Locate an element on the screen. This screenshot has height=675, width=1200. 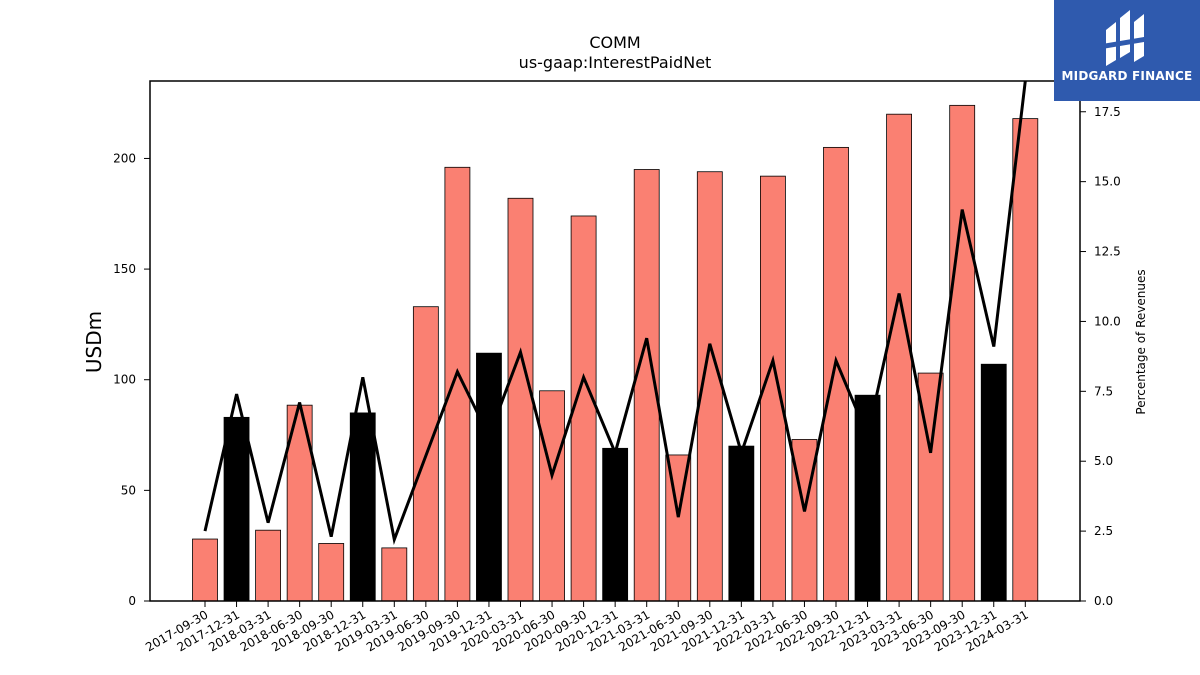
y-right-tick-label: 15.0 is located at coordinates (1107, 182).